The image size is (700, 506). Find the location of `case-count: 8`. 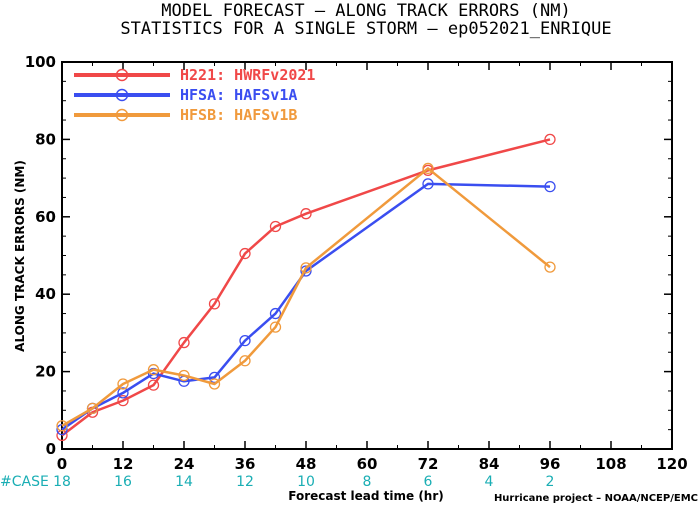

case-count: 8 is located at coordinates (367, 482).